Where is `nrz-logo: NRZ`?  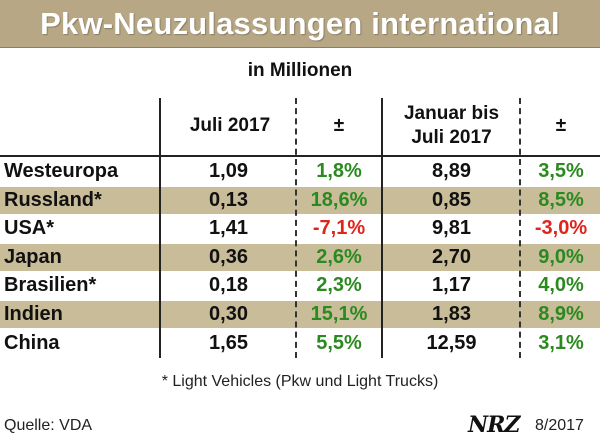 nrz-logo: NRZ is located at coordinates (494, 425).